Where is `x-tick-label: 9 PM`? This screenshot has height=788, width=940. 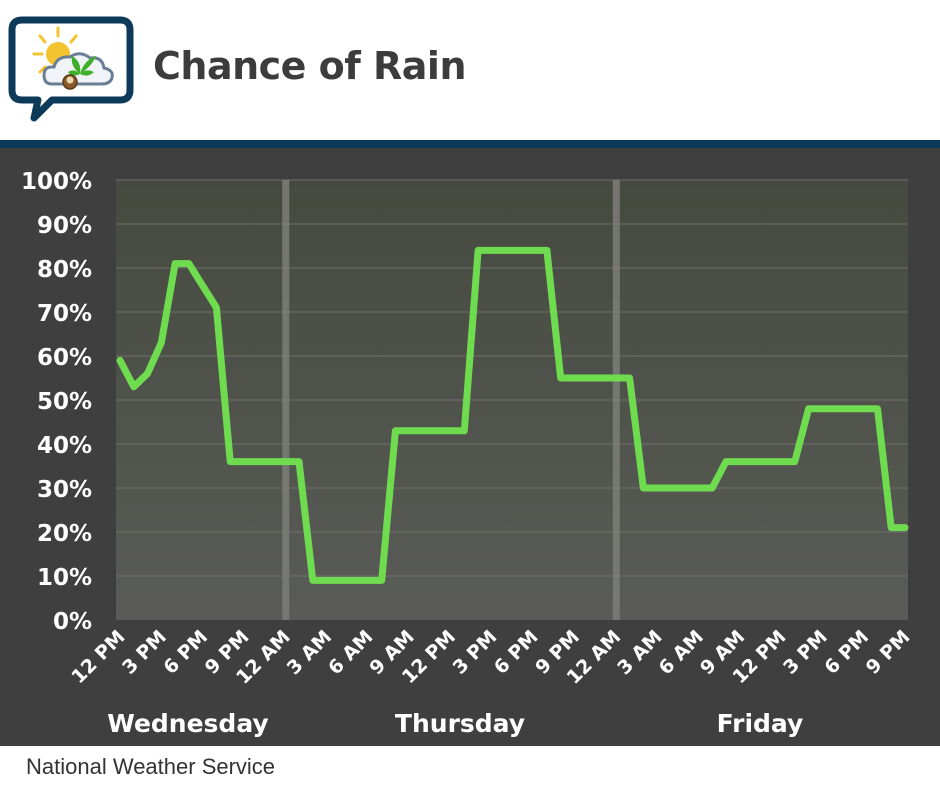
x-tick-label: 9 PM is located at coordinates (888, 652).